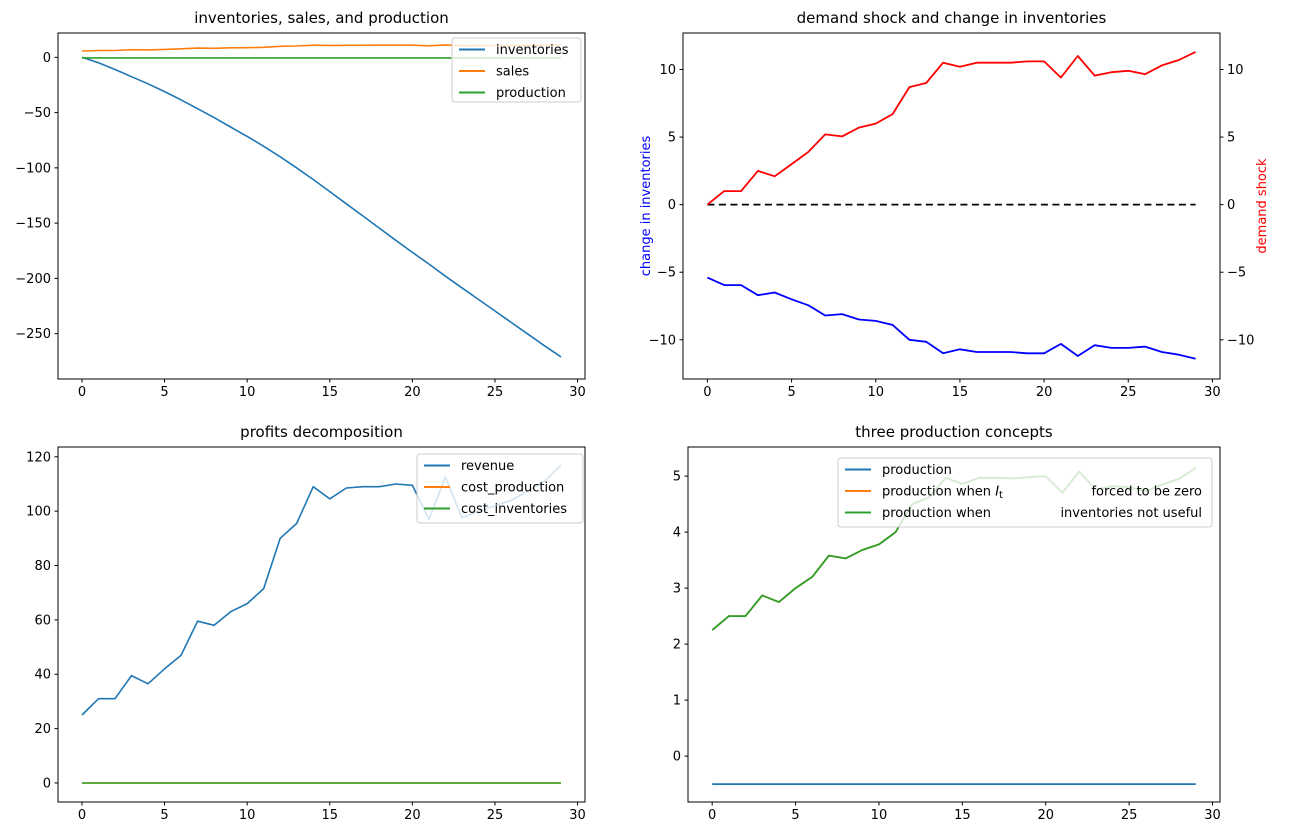  I want to click on y-tick-label: 4, so click(677, 533).